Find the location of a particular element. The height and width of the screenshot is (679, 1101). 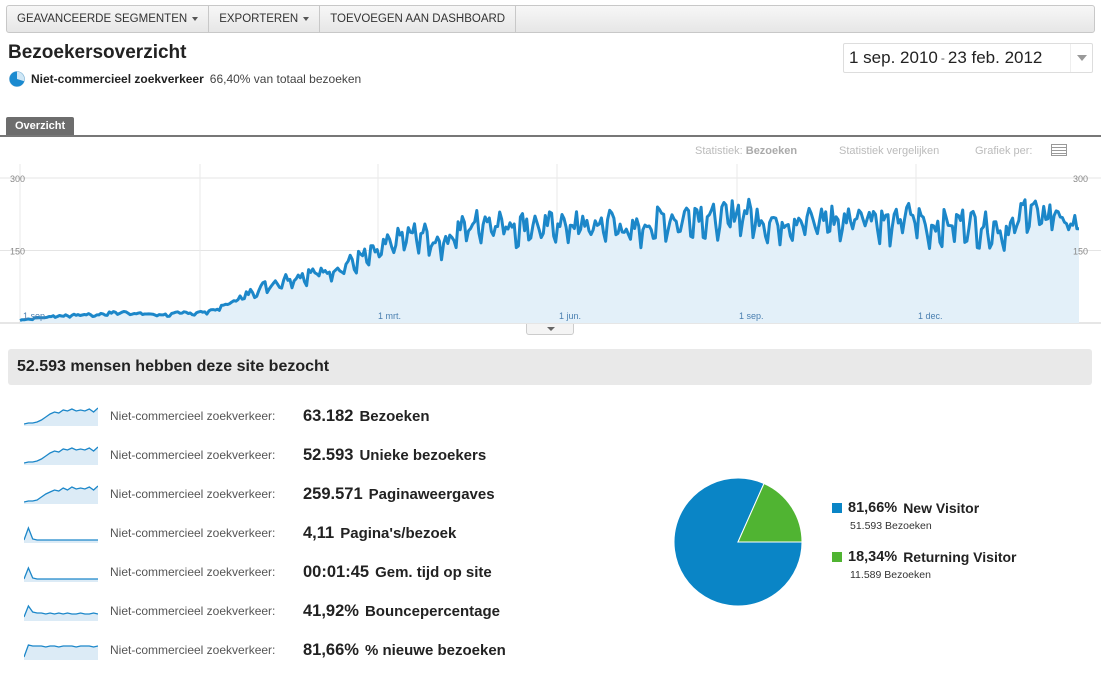

metric-label: Pagina's/bezoek is located at coordinates (398, 533).